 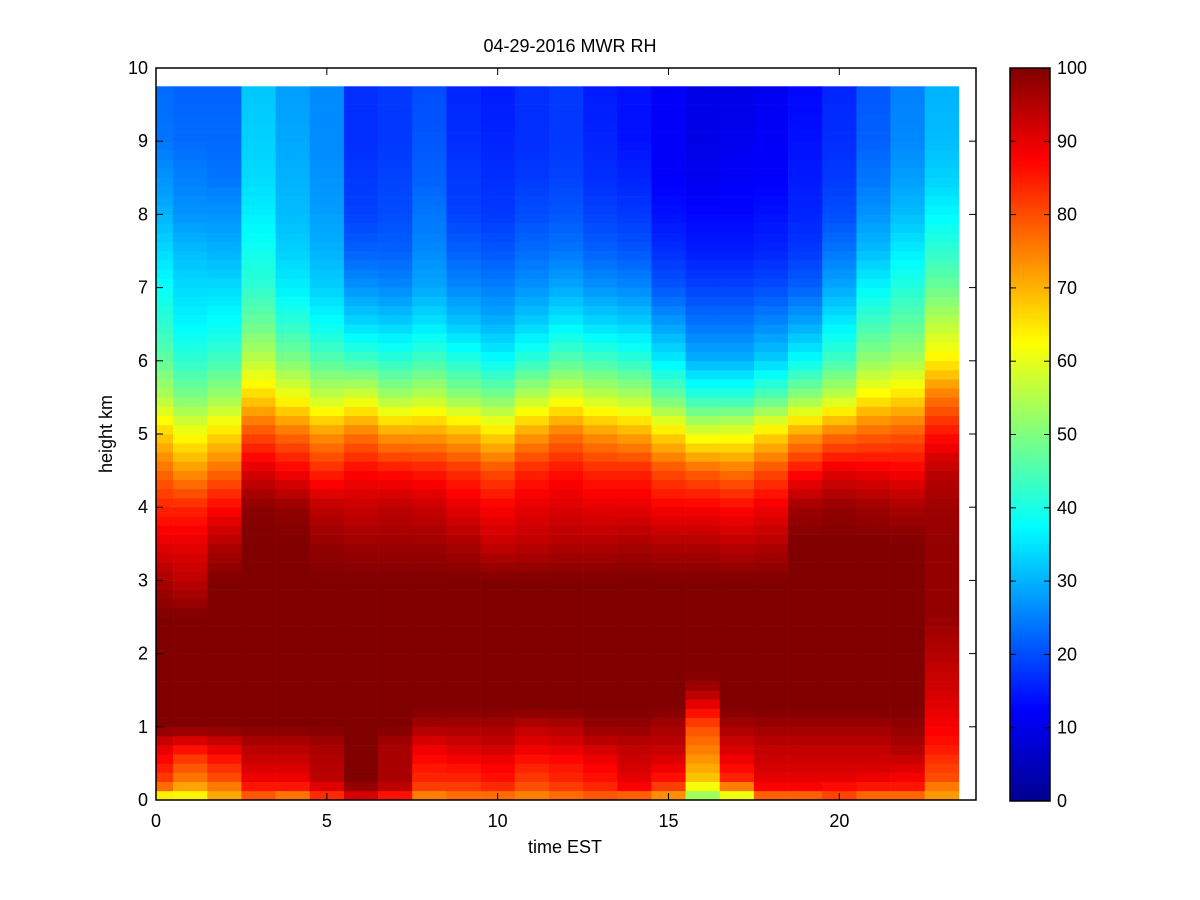 I want to click on colorbar-tick-label: 20, so click(x=1067, y=654).